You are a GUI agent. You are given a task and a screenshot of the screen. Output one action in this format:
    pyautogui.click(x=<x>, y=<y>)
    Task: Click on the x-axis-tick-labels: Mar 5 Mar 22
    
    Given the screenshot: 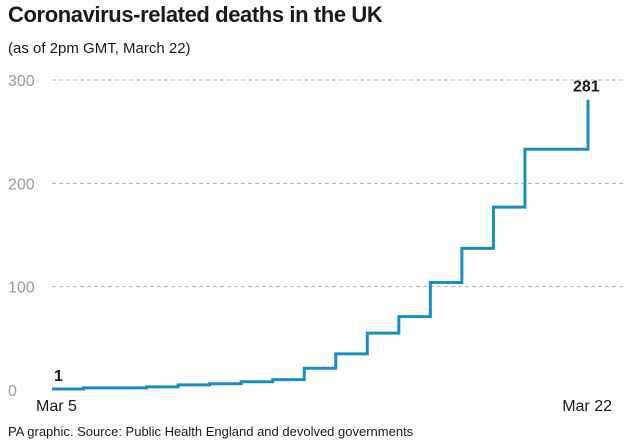 What is the action you would take?
    pyautogui.click(x=324, y=406)
    